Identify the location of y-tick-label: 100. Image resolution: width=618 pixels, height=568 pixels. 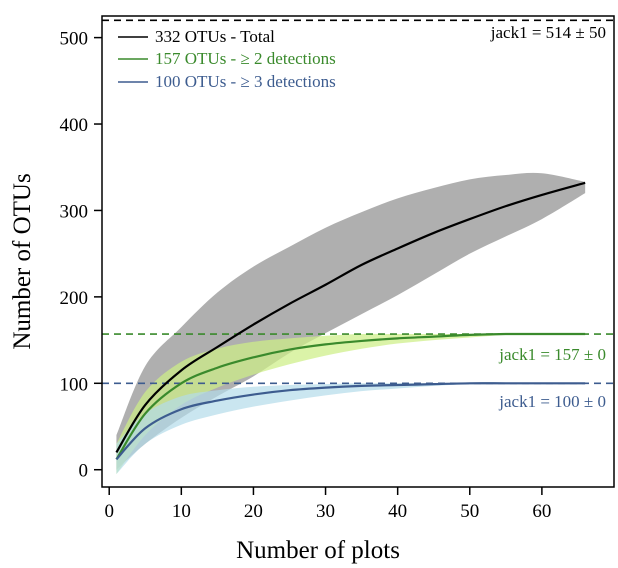
(74, 384).